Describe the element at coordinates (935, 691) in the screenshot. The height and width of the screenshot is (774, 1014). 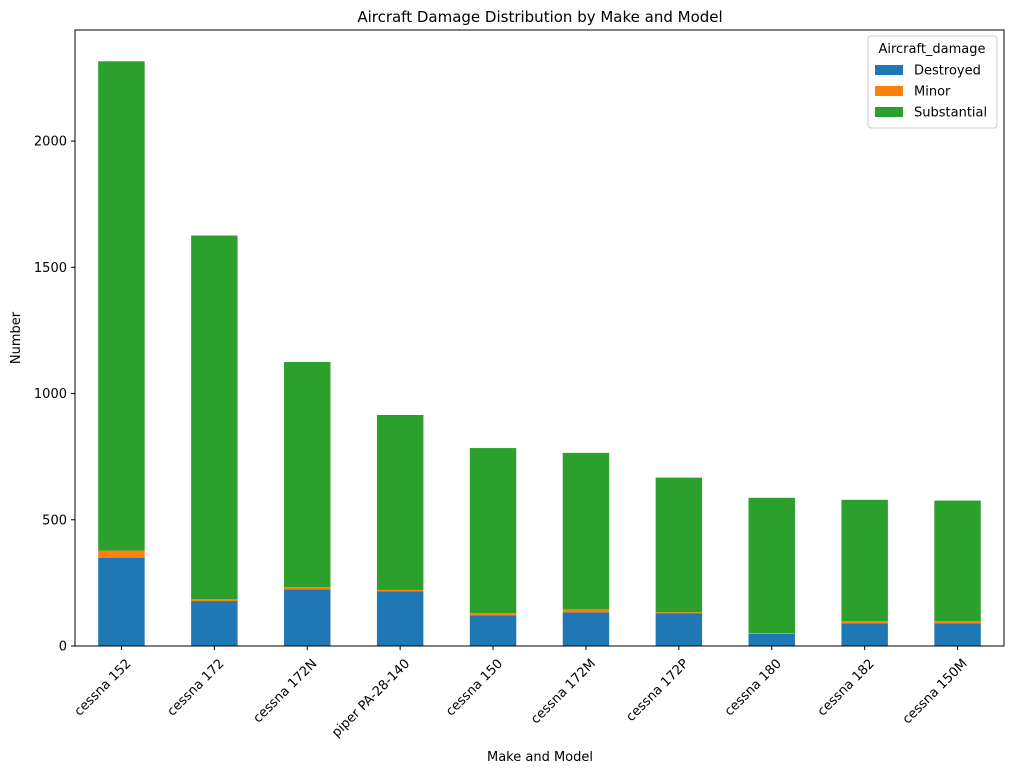
I see `x-tick-label: cessna 150M` at that location.